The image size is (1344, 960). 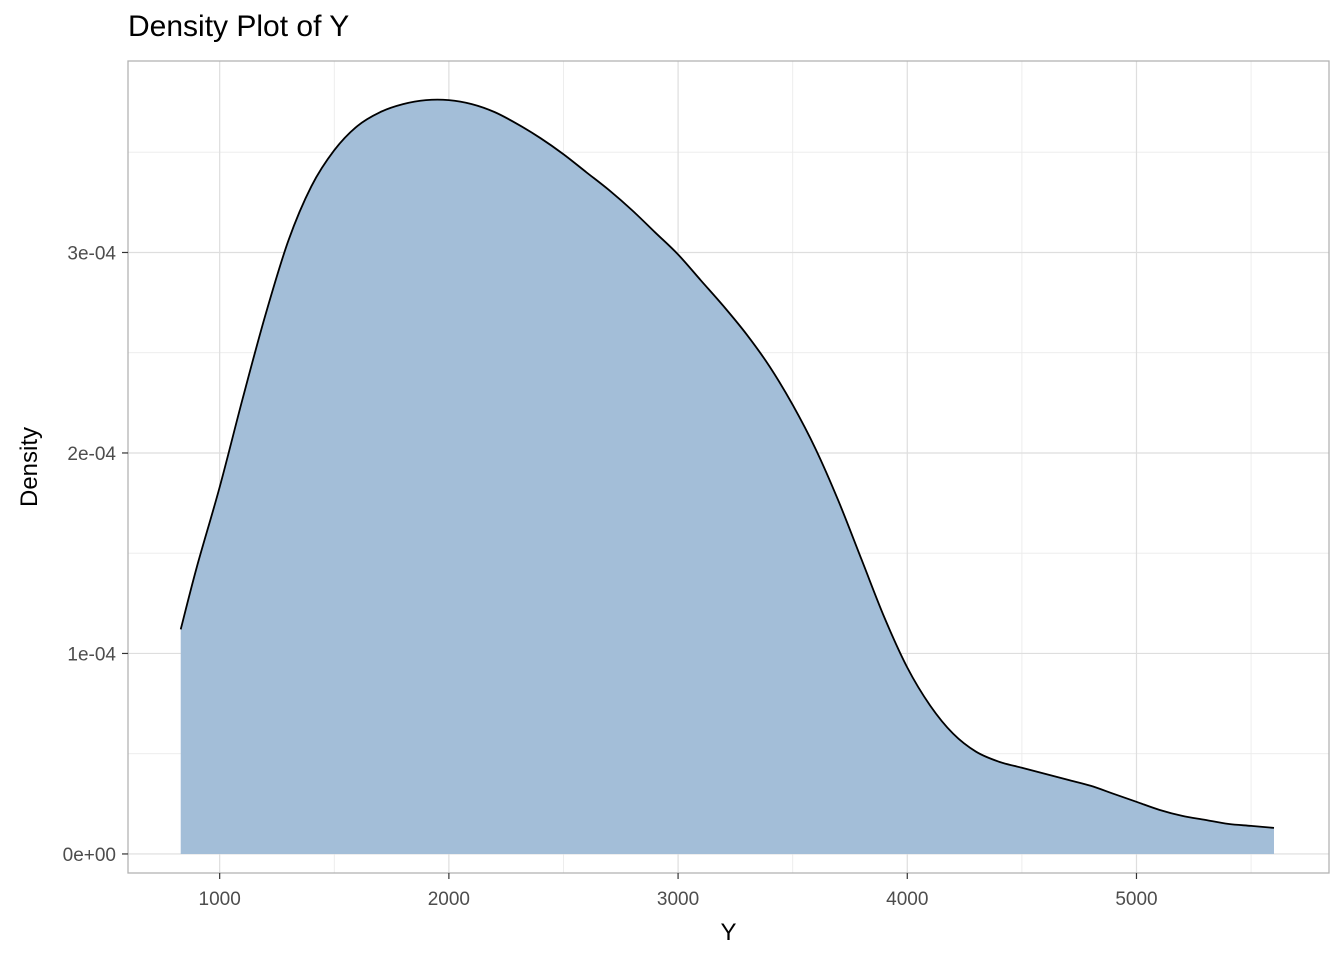 What do you see at coordinates (239, 26) in the screenshot?
I see `chart-title: Density Plot of Y` at bounding box center [239, 26].